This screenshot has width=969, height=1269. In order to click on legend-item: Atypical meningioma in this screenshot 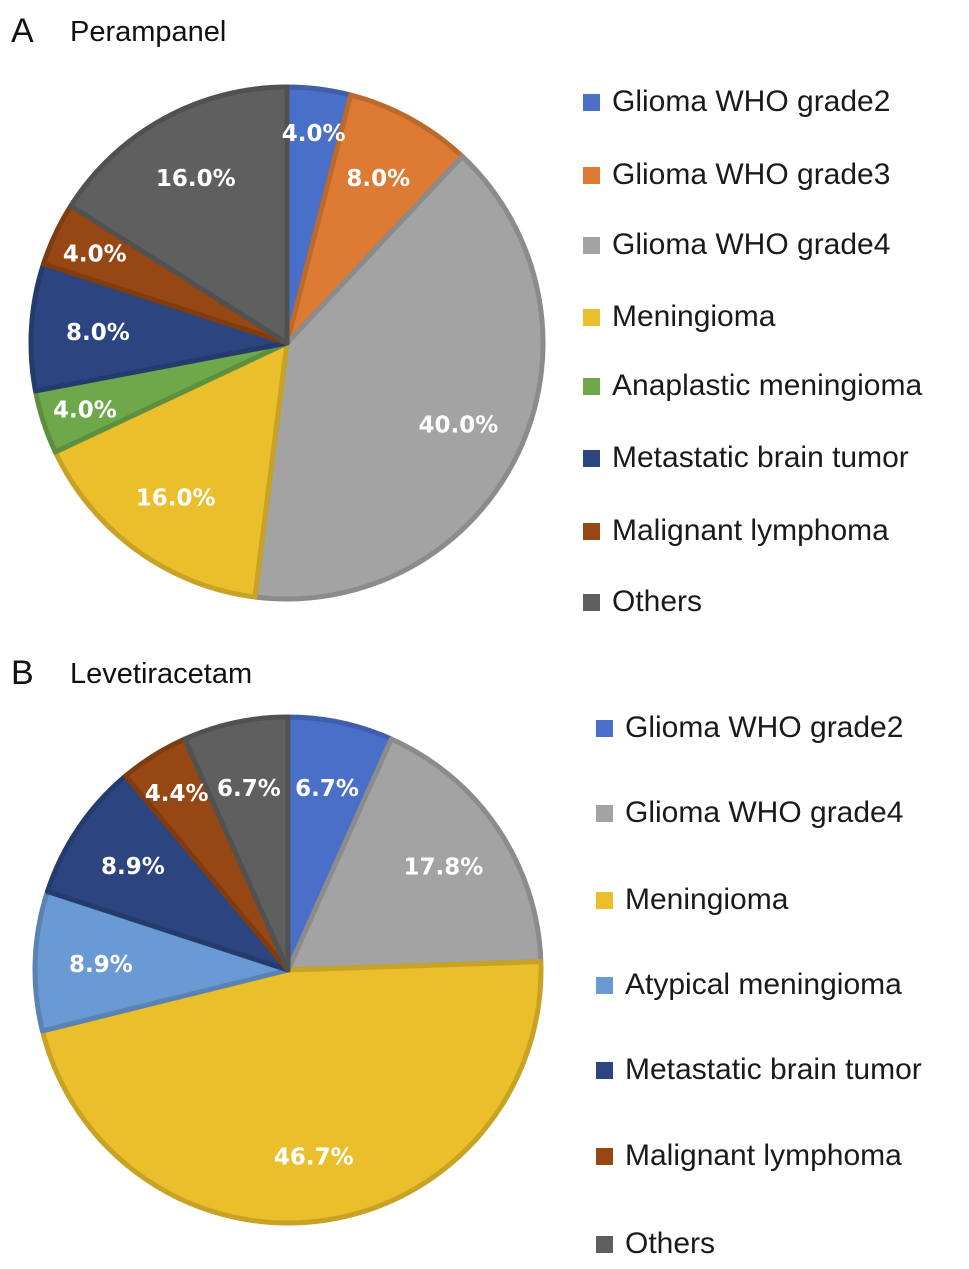, I will do `click(749, 985)`.